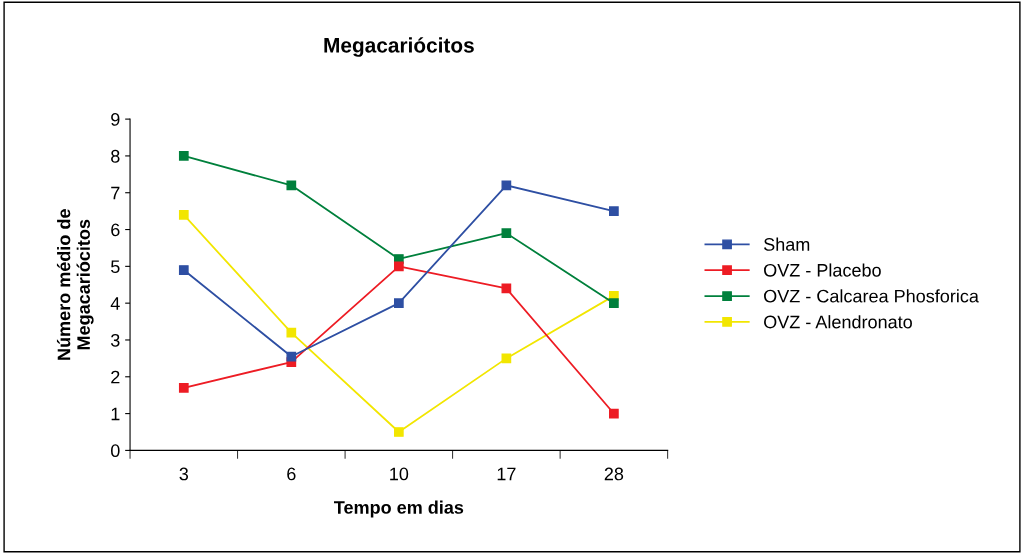  What do you see at coordinates (115, 377) in the screenshot?
I see `y-tick-label: 2` at bounding box center [115, 377].